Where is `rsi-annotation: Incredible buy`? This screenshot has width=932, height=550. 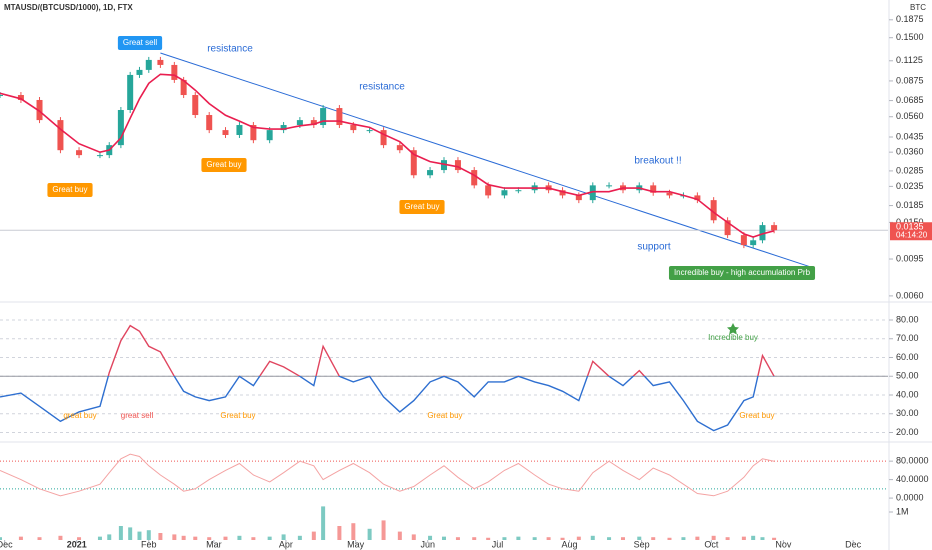
rsi-annotation: Incredible buy is located at coordinates (733, 337).